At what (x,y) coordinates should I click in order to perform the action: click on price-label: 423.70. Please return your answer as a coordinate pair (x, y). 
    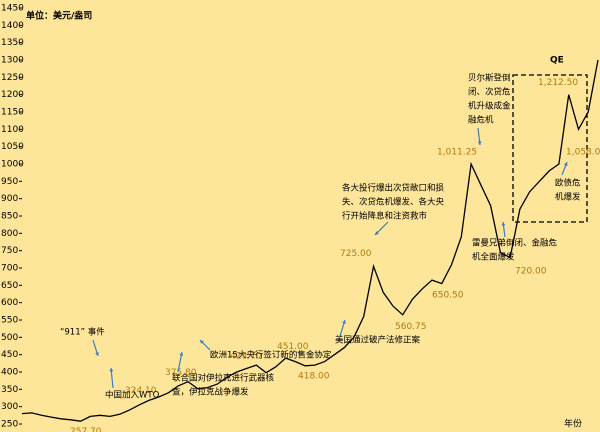
    Looking at the image, I should click on (246, 356).